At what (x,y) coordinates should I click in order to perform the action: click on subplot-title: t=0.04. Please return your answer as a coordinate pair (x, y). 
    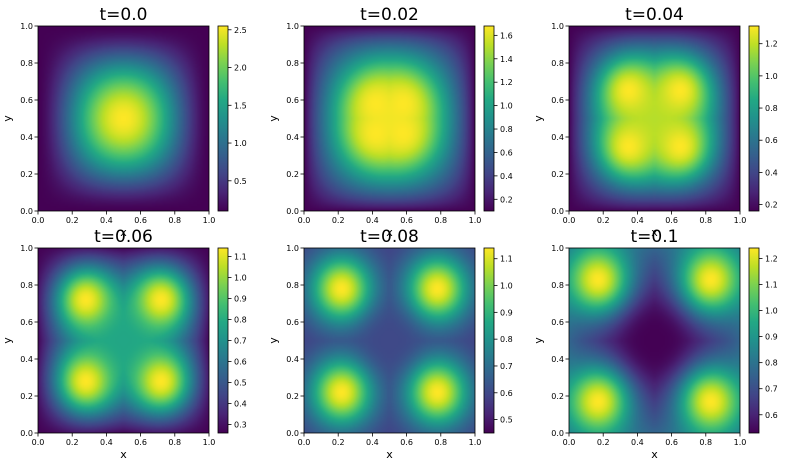
    Looking at the image, I should click on (654, 15).